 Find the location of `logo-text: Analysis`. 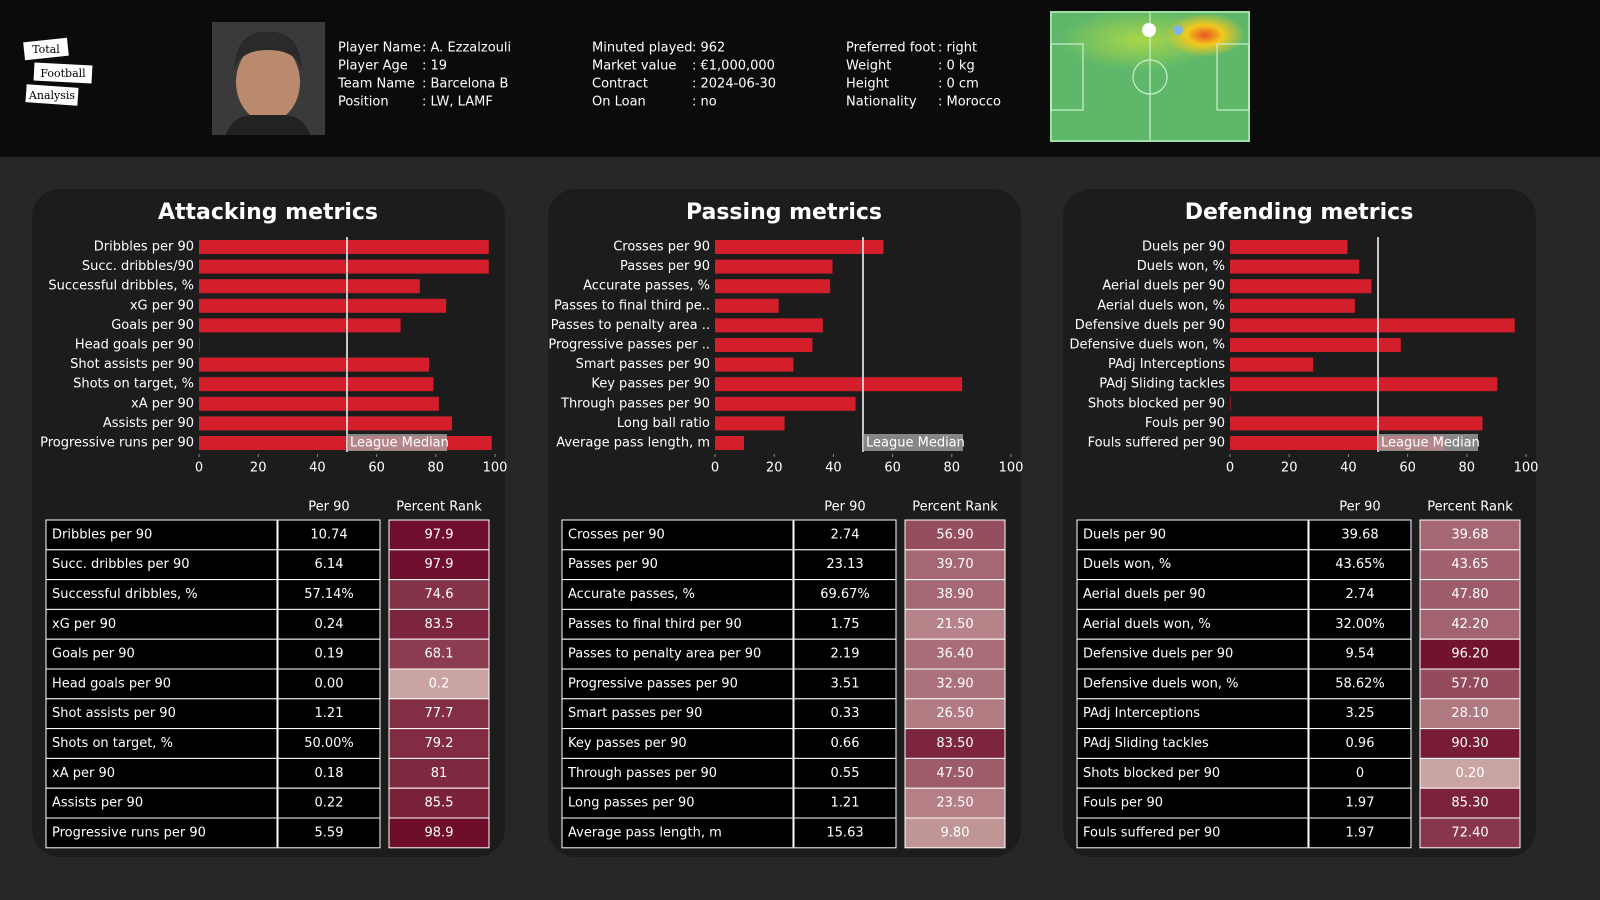

logo-text: Analysis is located at coordinates (51, 95).